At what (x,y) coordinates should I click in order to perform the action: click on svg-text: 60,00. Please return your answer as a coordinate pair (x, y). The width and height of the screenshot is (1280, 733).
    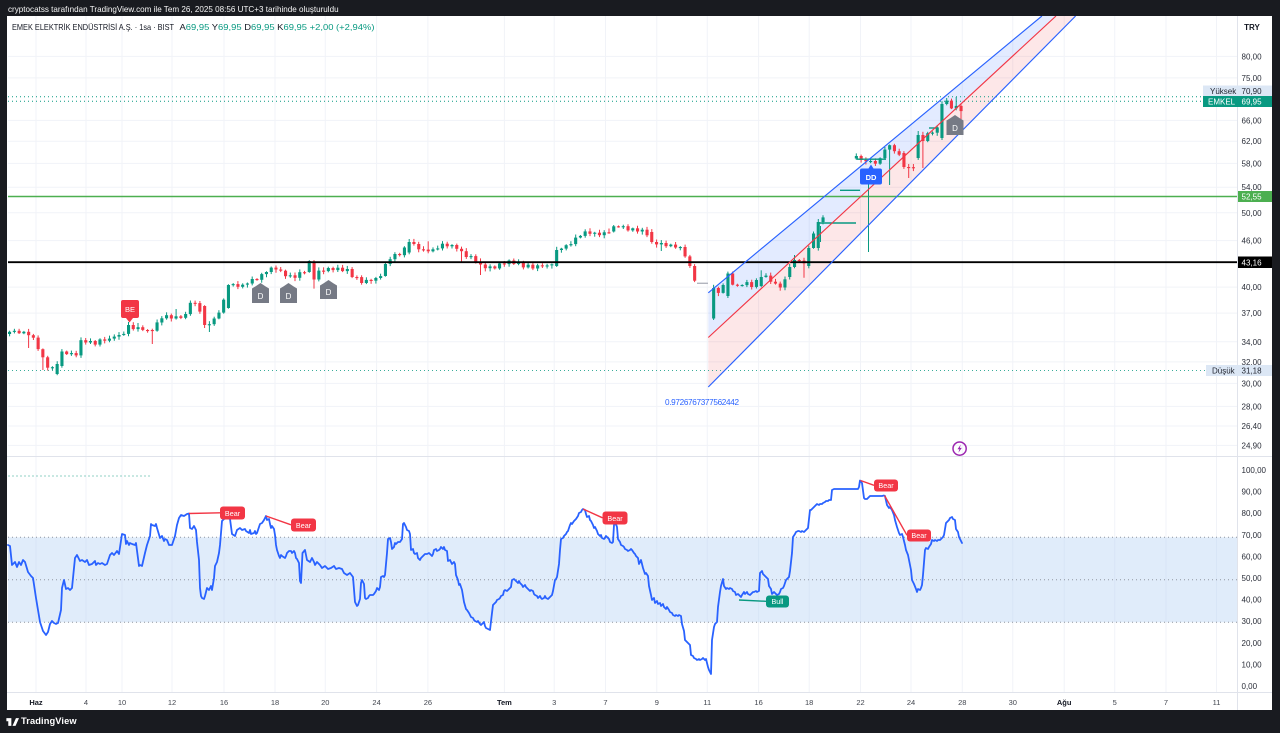
    Looking at the image, I should click on (1252, 556).